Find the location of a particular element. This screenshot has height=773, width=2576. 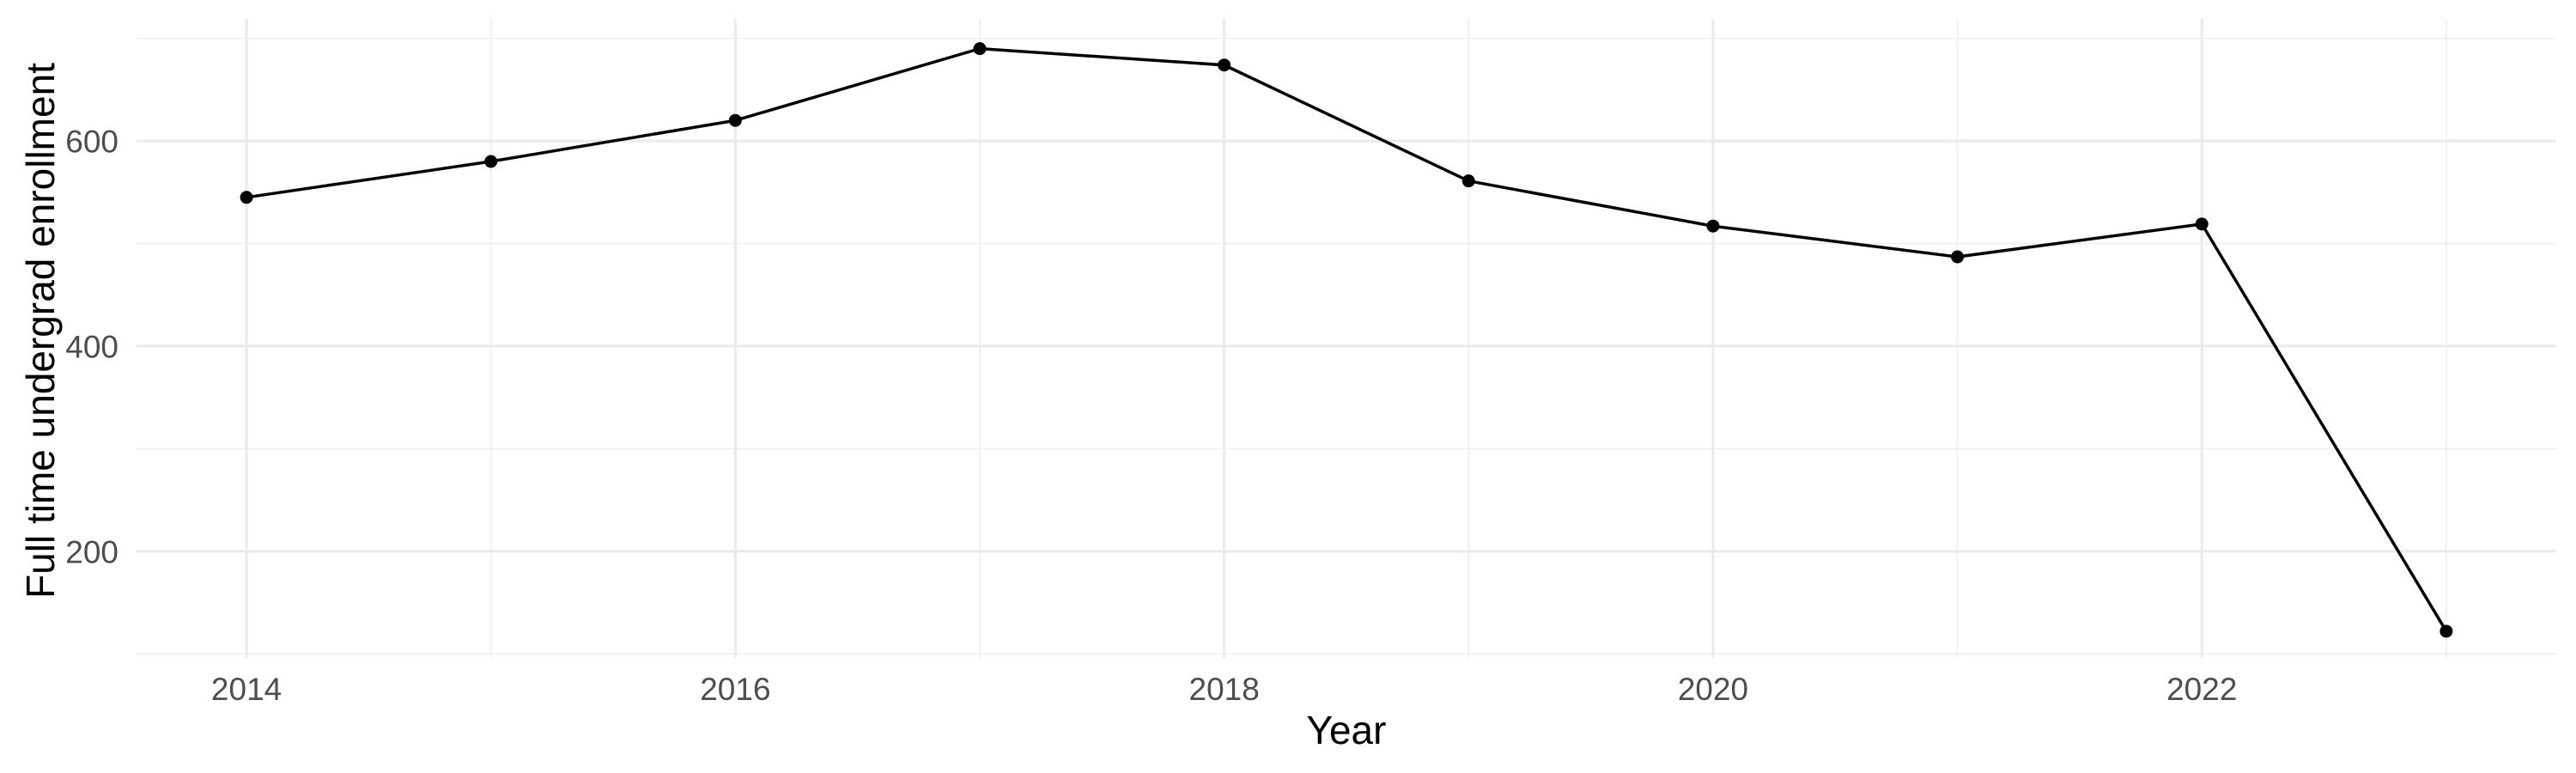

x-tick-label: 2018 is located at coordinates (1224, 689).